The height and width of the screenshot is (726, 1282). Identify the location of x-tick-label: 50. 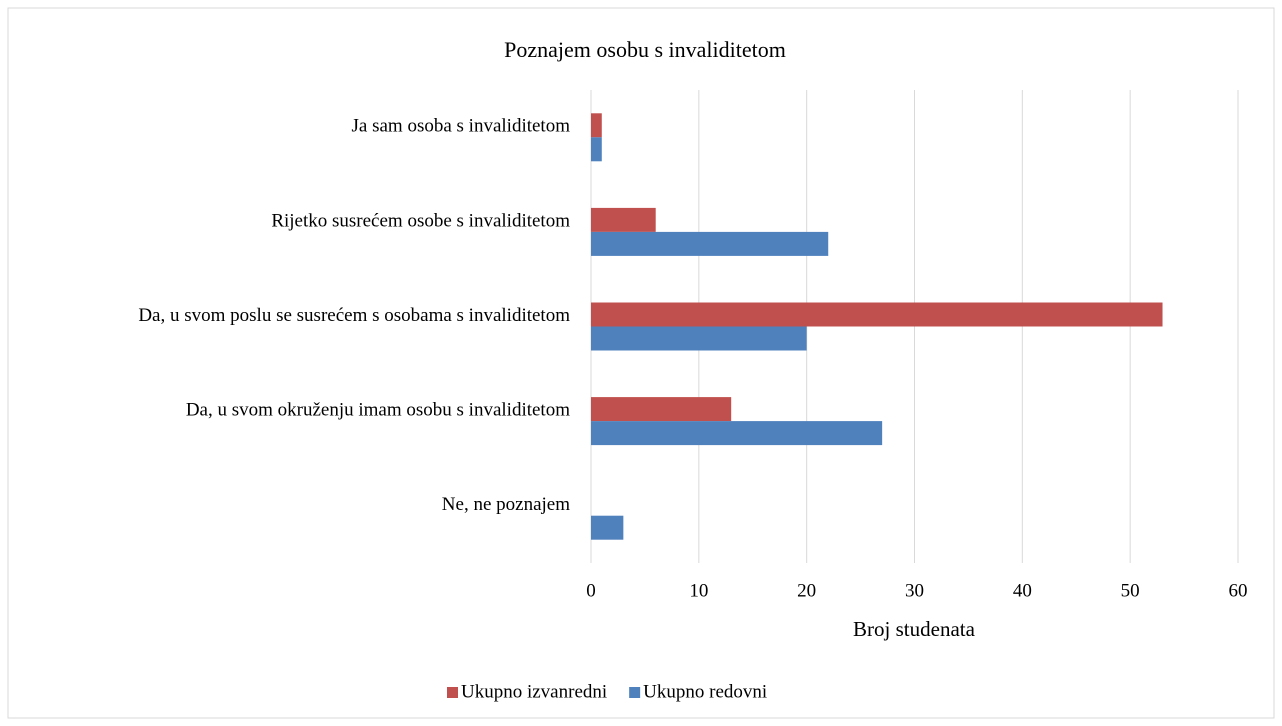
(1130, 590).